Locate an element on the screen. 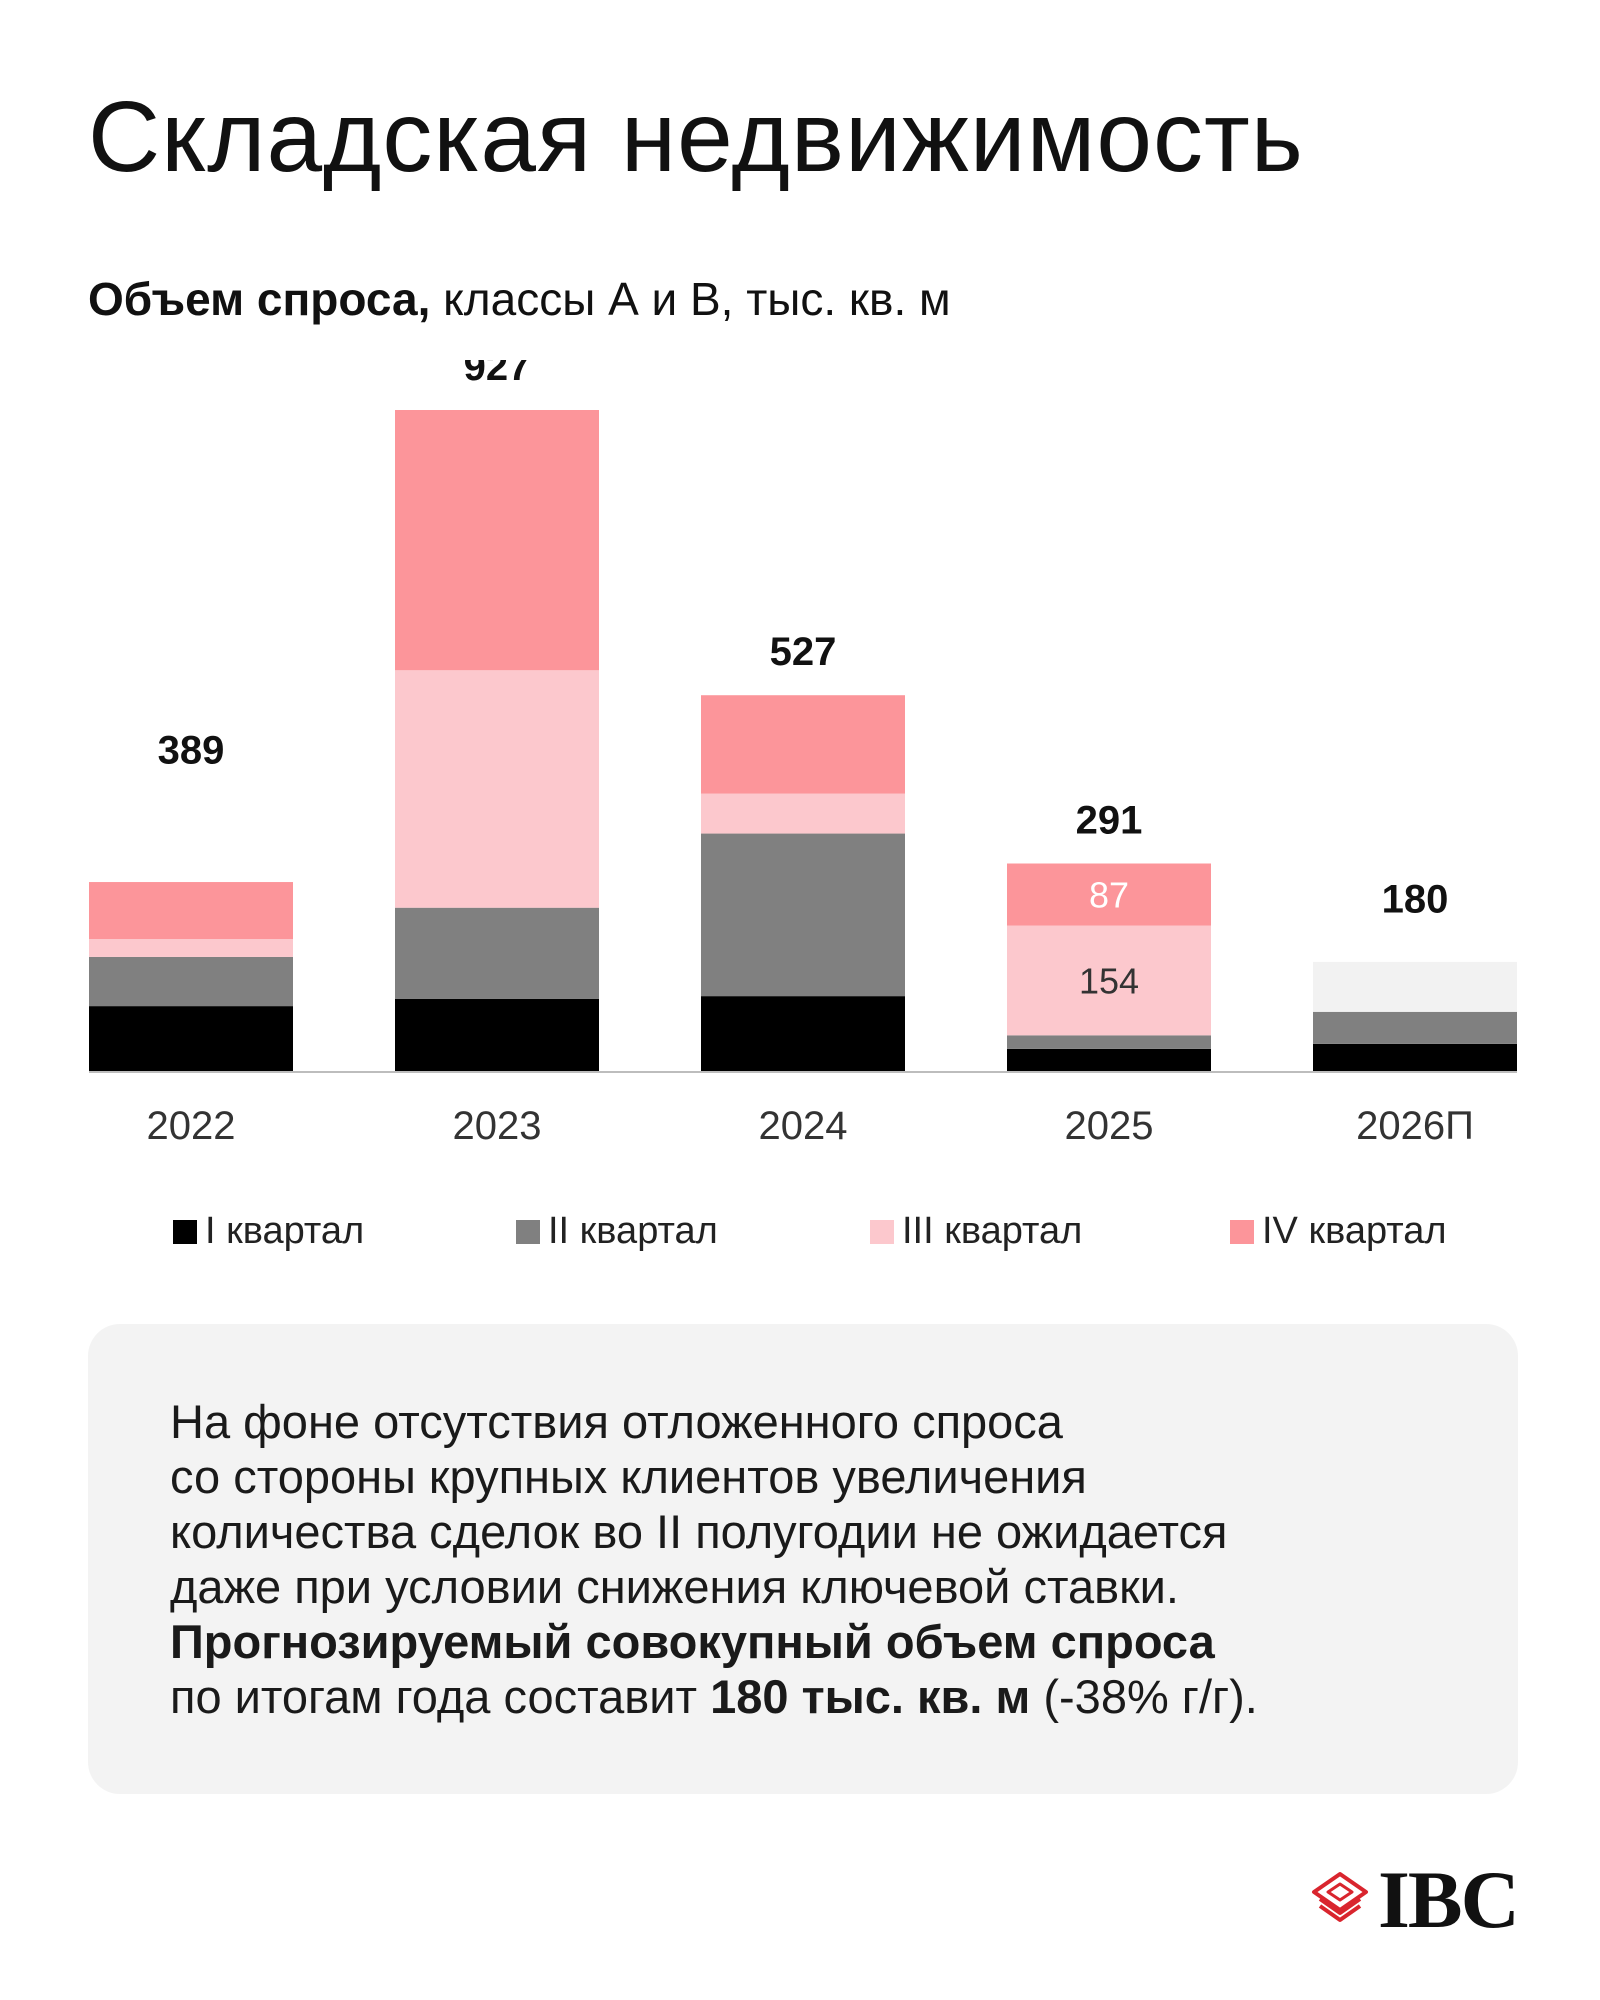 This screenshot has width=1600, height=2000. legend-swatch-q1 is located at coordinates (185, 1231).